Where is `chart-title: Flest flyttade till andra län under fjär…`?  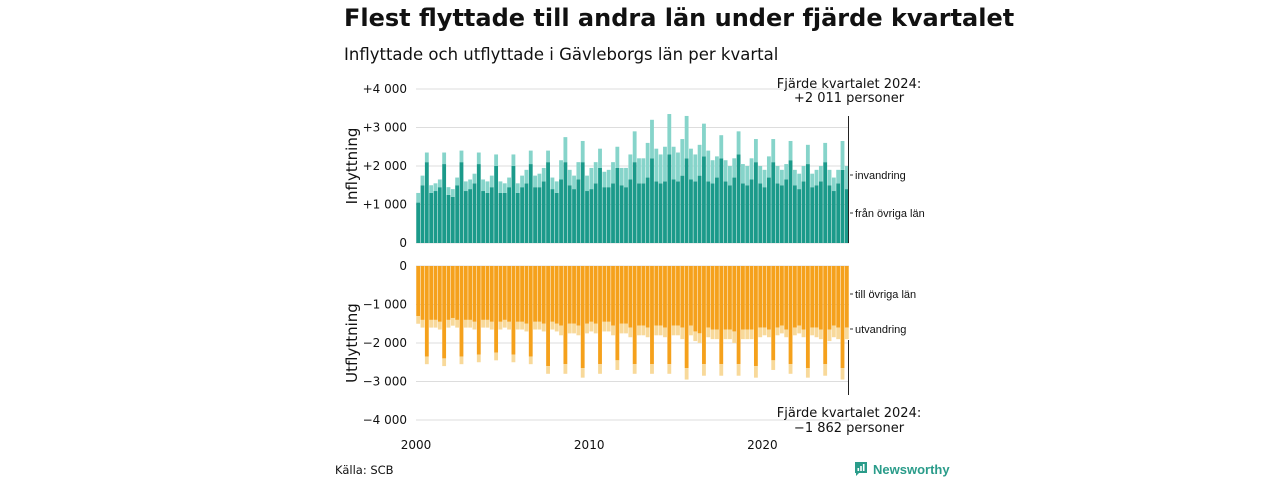 chart-title: Flest flyttade till andra län under fjär… is located at coordinates (679, 18).